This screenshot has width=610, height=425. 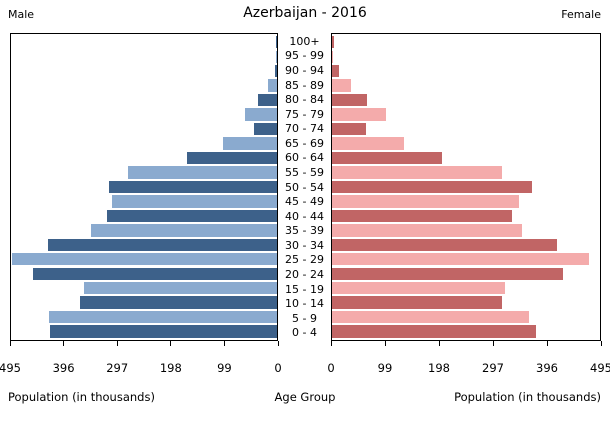 What do you see at coordinates (304, 202) in the screenshot?
I see `age-label-45-49: 45 - 49` at bounding box center [304, 202].